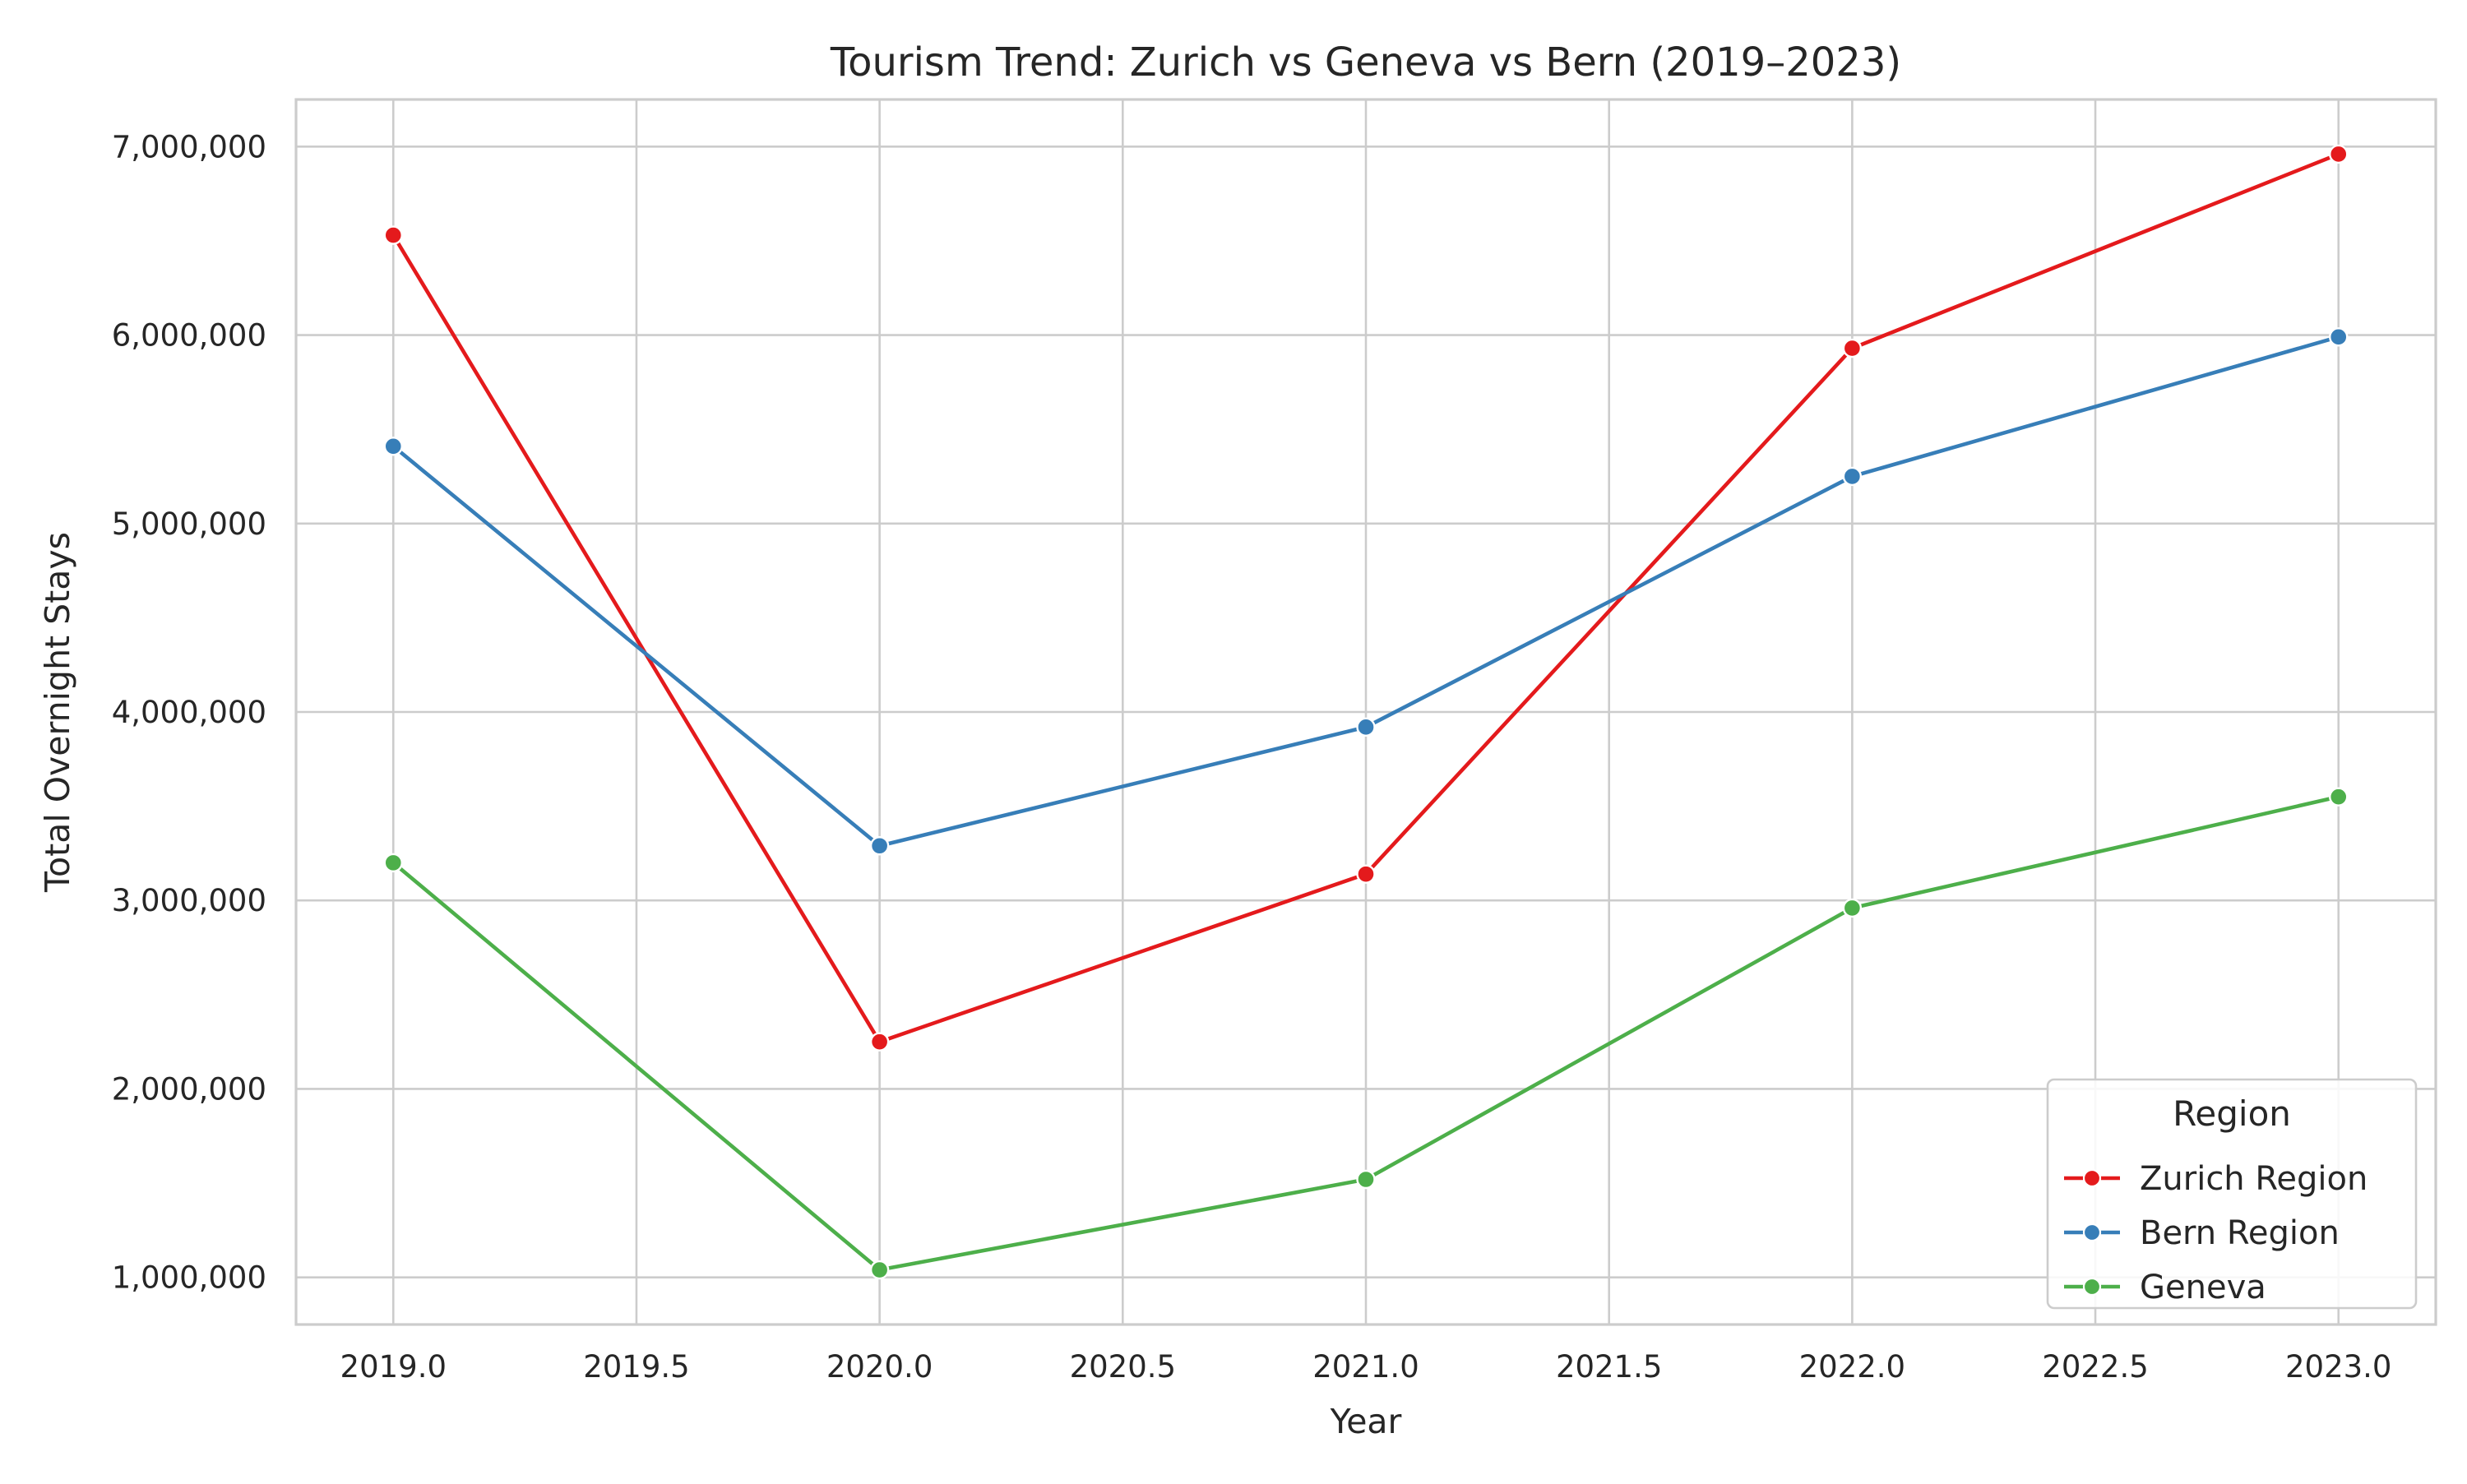 This screenshot has width=2467, height=1484. Describe the element at coordinates (189, 146) in the screenshot. I see `y-tick-label: 7,000,000` at that location.